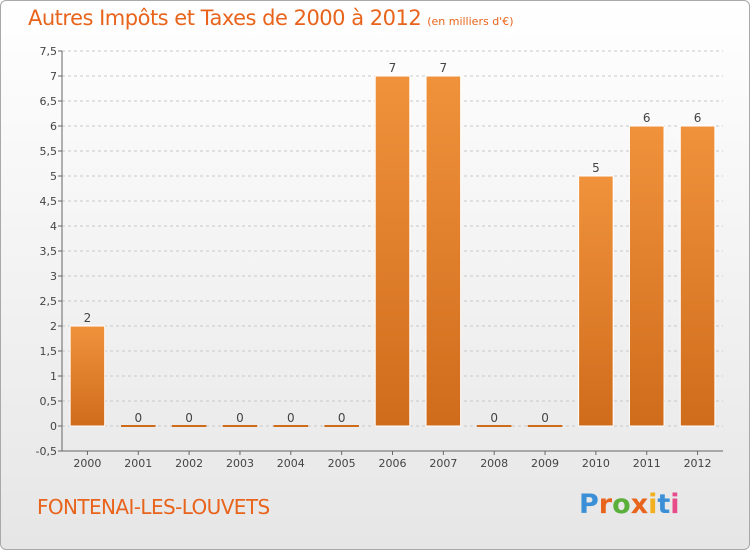  What do you see at coordinates (225, 18) in the screenshot?
I see `chart-title: Autres Impôts et Taxes de 2000 à 2012` at bounding box center [225, 18].